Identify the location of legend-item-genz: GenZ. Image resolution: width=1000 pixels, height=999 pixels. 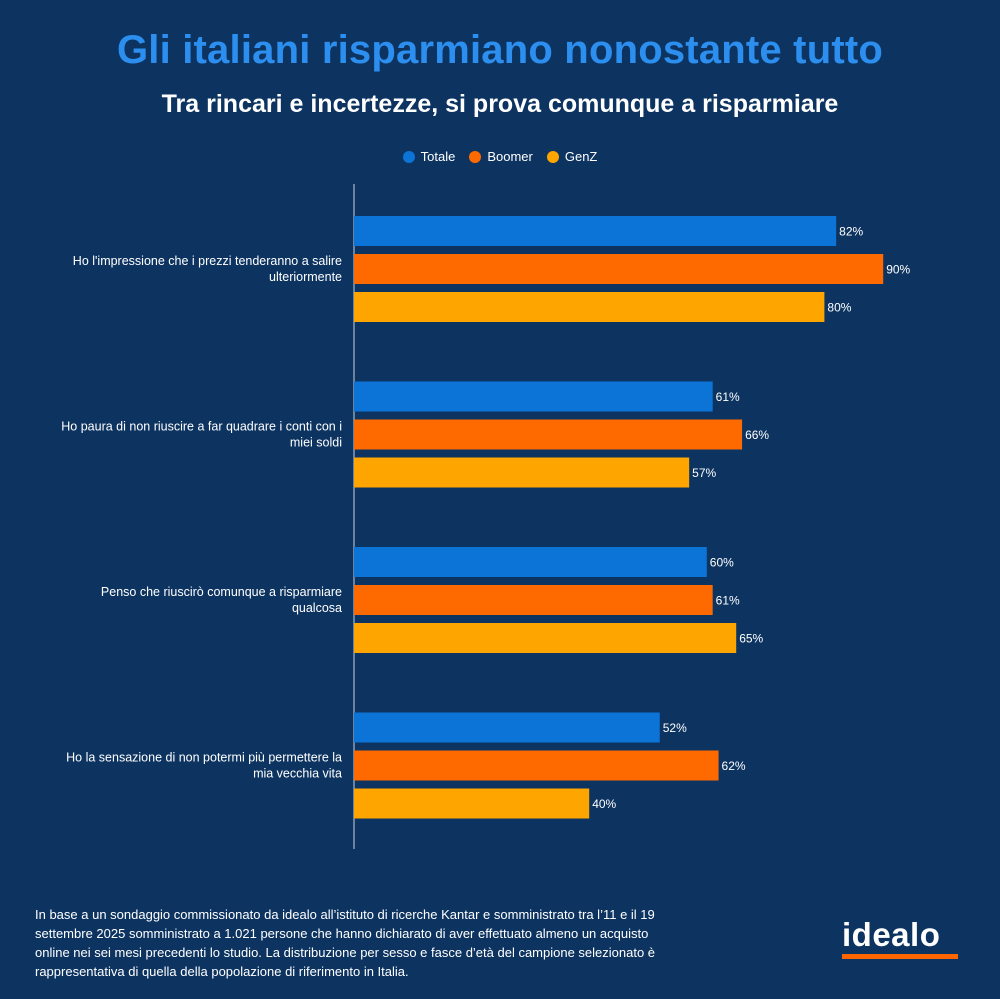
(572, 156).